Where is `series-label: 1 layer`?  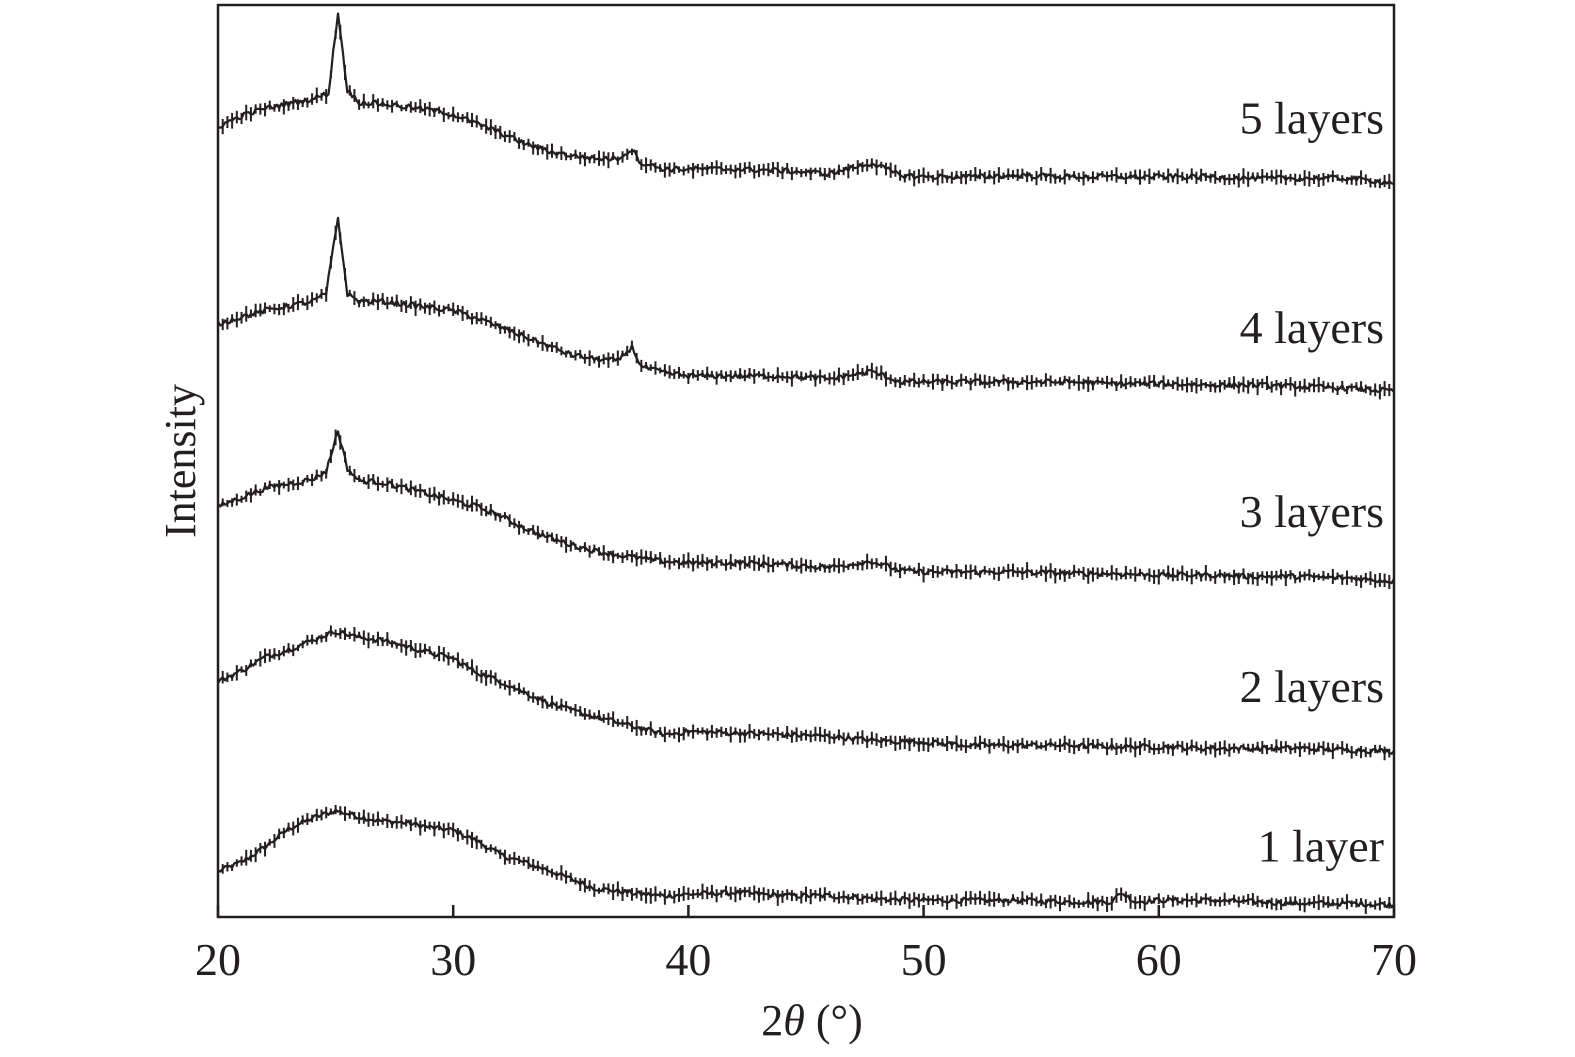 series-label: 1 layer is located at coordinates (1321, 846).